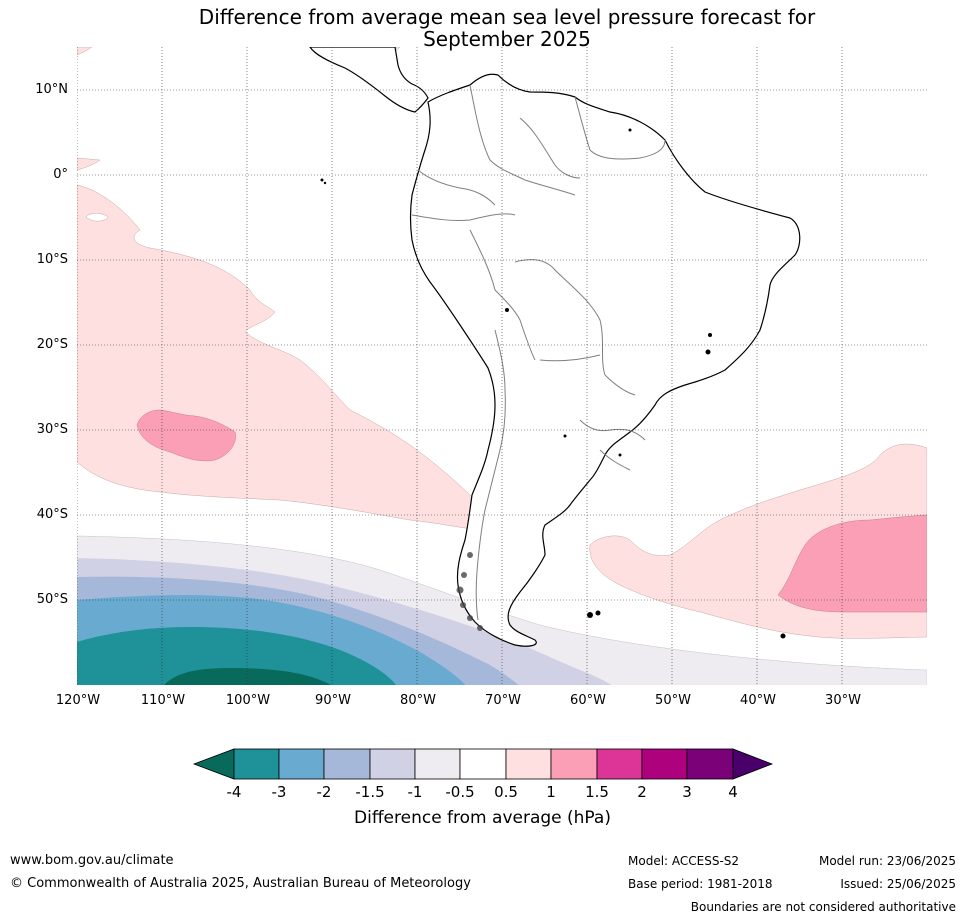 Image resolution: width=965 pixels, height=919 pixels. Describe the element at coordinates (324, 792) in the screenshot. I see `colorbar-tick: -2` at that location.